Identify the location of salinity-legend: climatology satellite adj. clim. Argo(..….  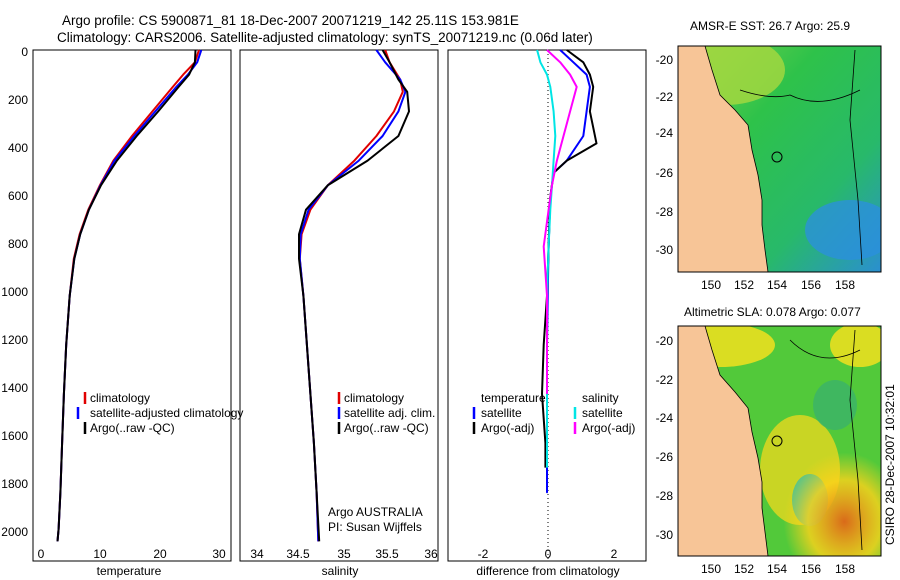
(386, 413).